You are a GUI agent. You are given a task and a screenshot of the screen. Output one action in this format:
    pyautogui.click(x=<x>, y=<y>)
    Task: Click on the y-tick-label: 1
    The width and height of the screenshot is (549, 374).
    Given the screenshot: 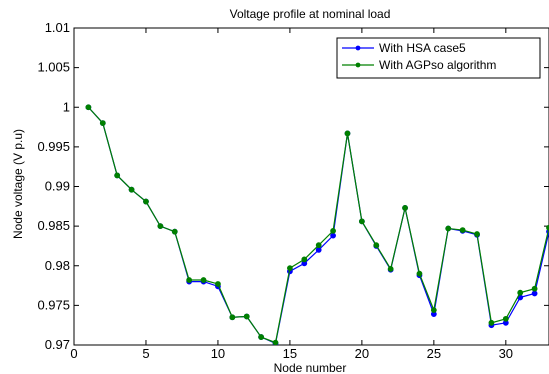 What is the action you would take?
    pyautogui.click(x=66, y=106)
    